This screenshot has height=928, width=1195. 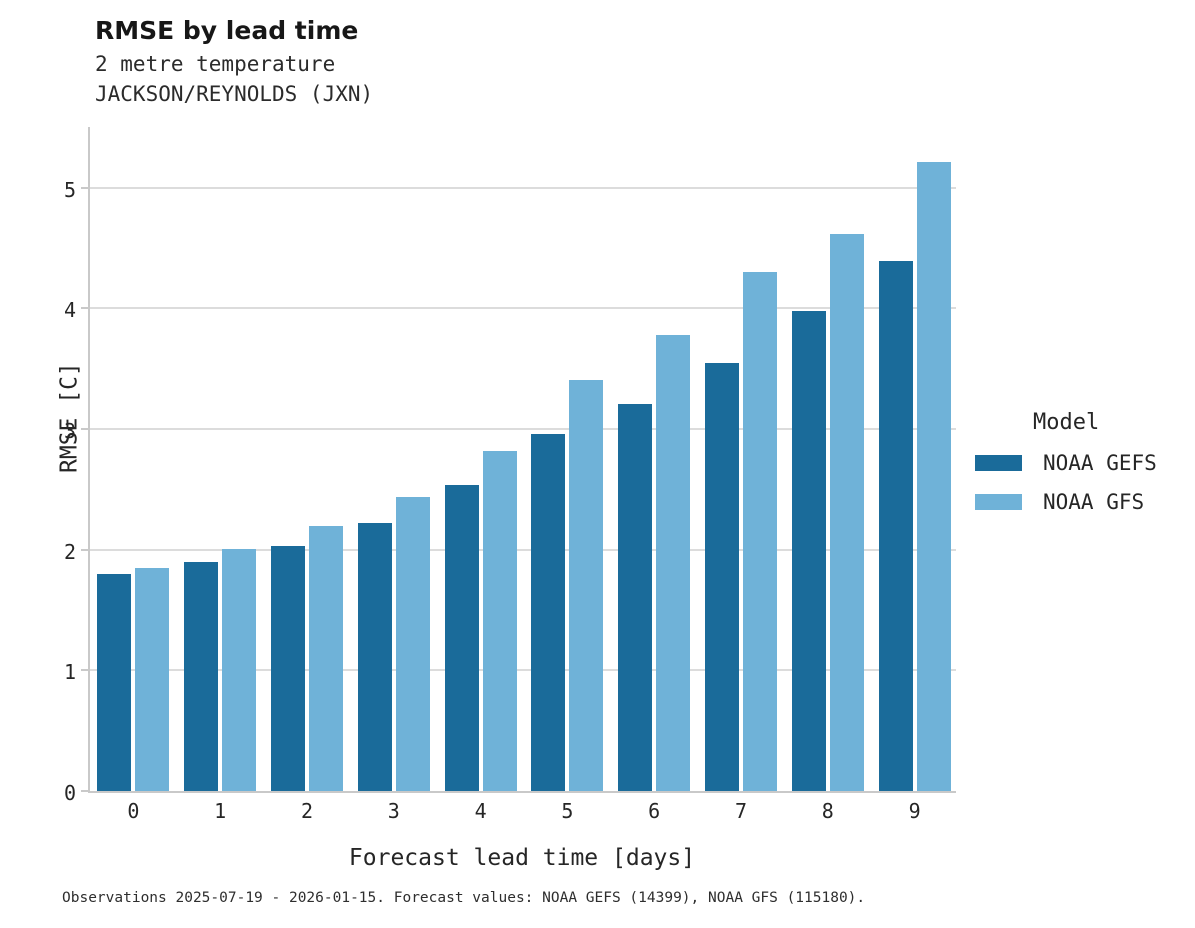 I want to click on legend-title: Model, so click(x=1066, y=422).